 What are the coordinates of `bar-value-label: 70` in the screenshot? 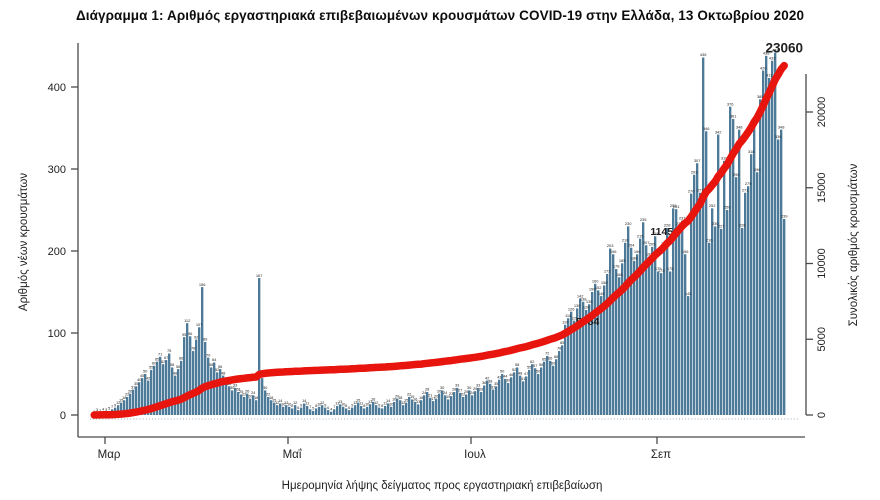 It's located at (208, 354).